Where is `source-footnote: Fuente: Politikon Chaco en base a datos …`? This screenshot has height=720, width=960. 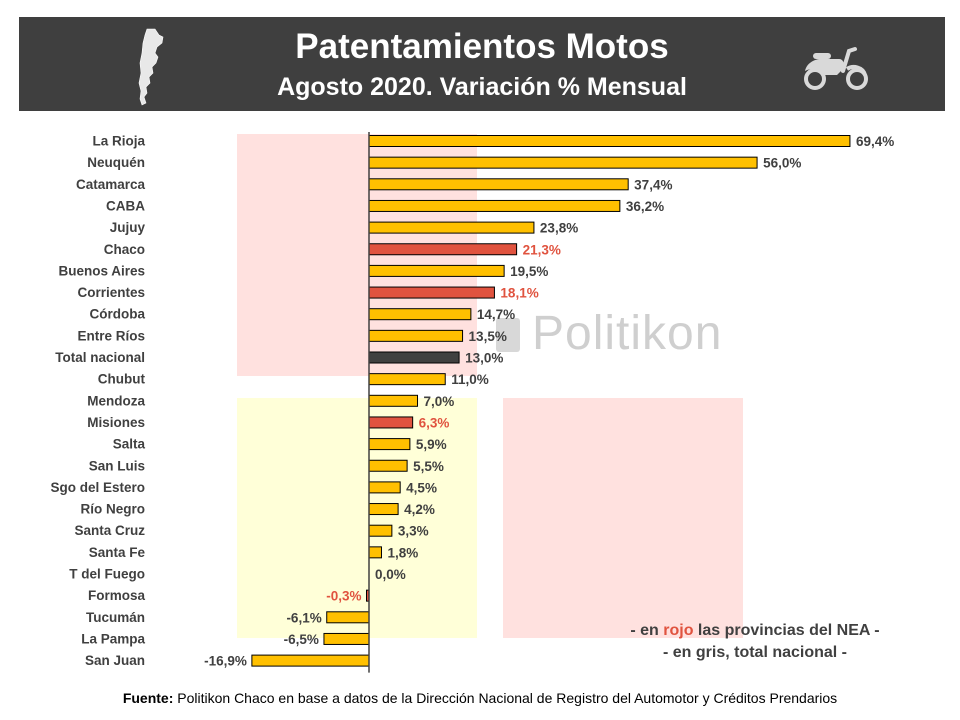 source-footnote: Fuente: Politikon Chaco en base a datos … is located at coordinates (480, 698).